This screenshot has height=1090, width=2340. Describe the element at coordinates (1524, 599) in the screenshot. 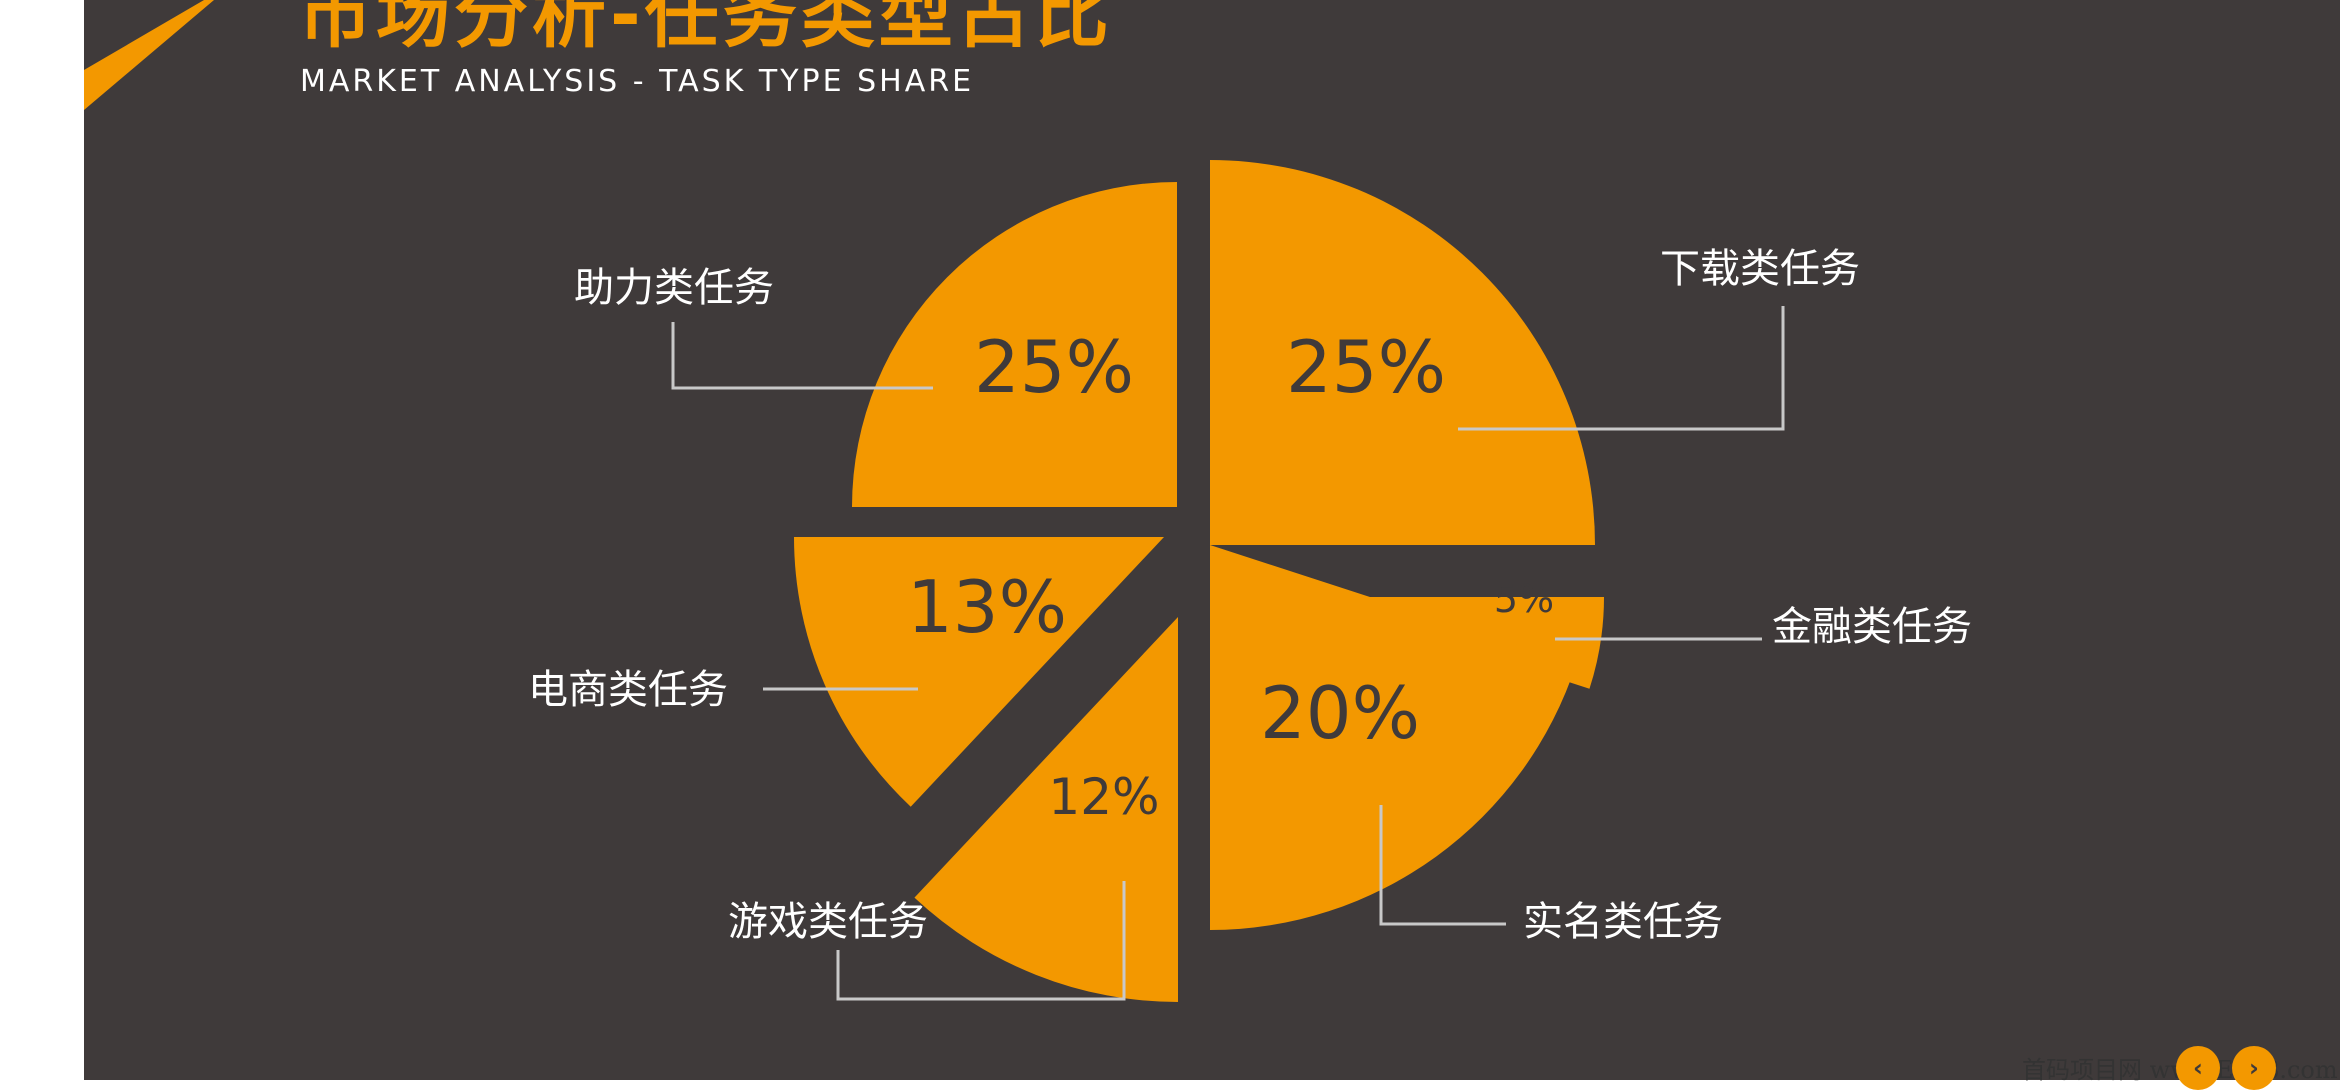

I see `percent-label: 5%` at that location.